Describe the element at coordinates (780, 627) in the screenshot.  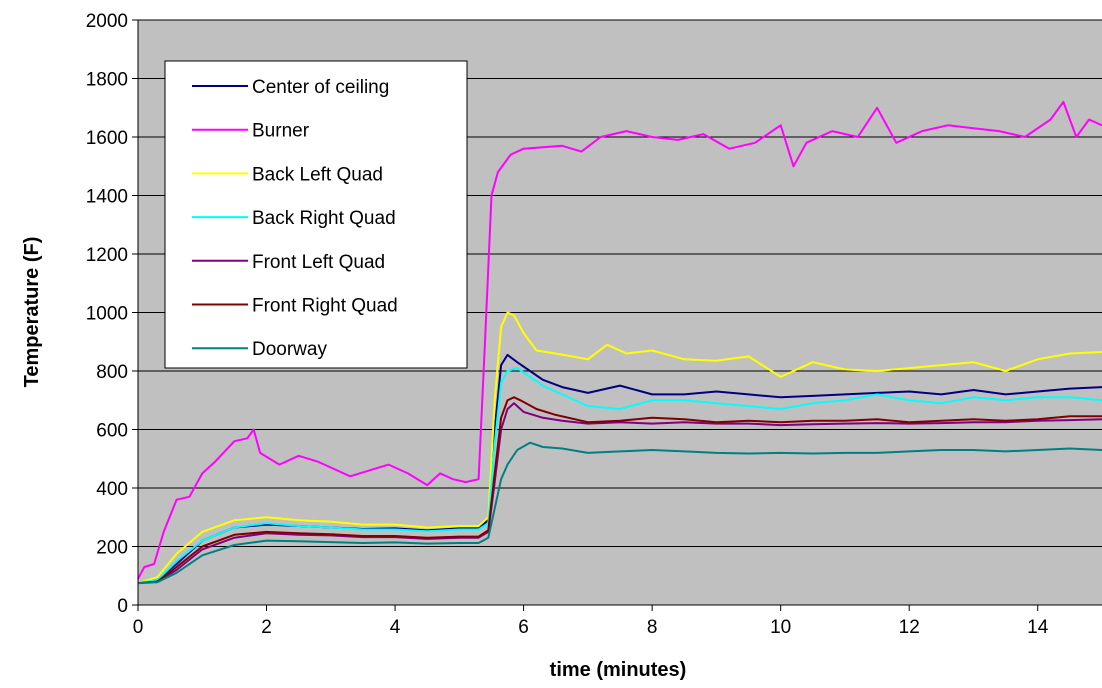
I see `x-tick-label: 10` at that location.